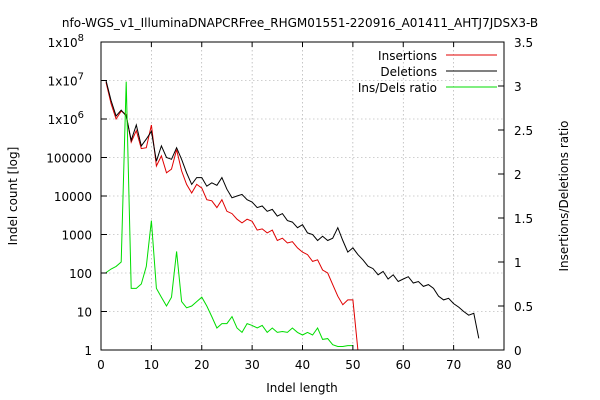  What do you see at coordinates (88, 351) in the screenshot?
I see `y-tick-label: 1` at bounding box center [88, 351].